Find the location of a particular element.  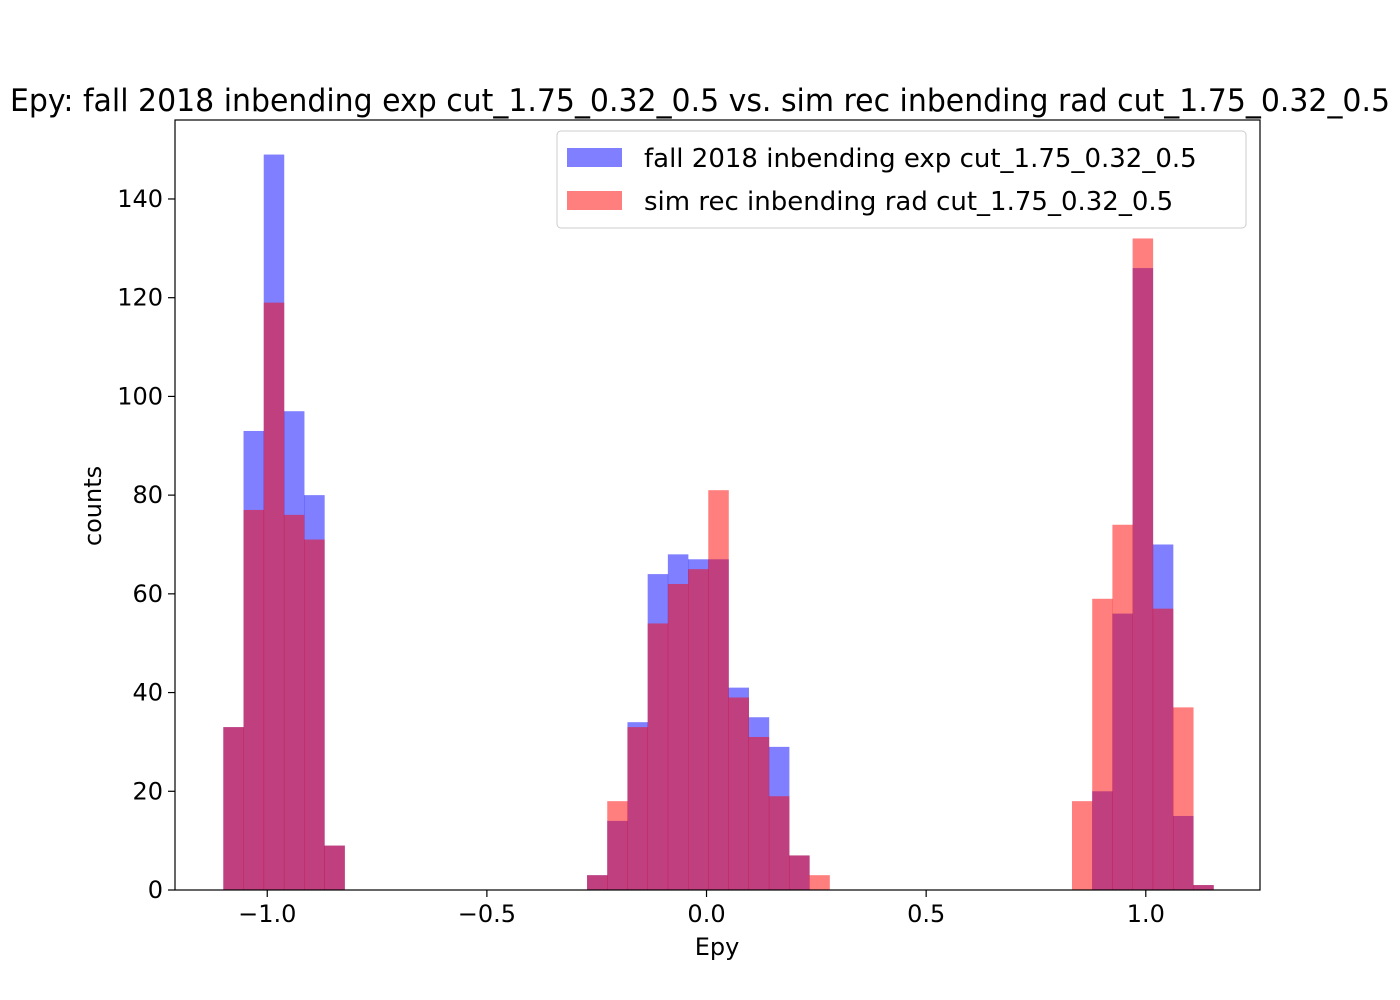

legend-swatch-sim is located at coordinates (594, 200).